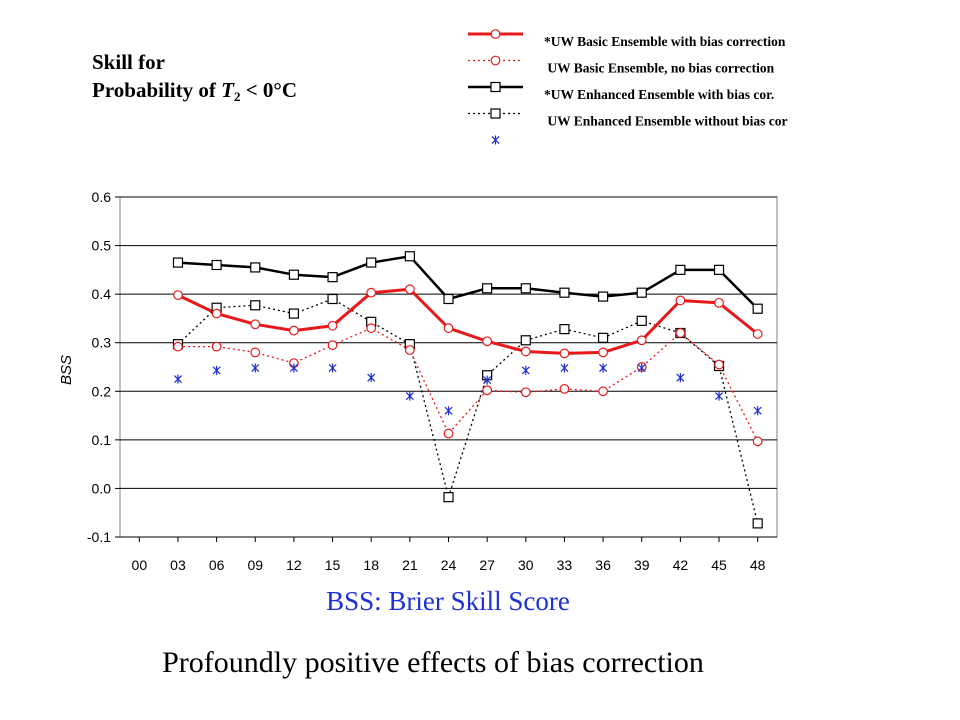 This screenshot has width=960, height=720. I want to click on legend-entry: *UW Basic Ensemble with bias correction, so click(627, 39).